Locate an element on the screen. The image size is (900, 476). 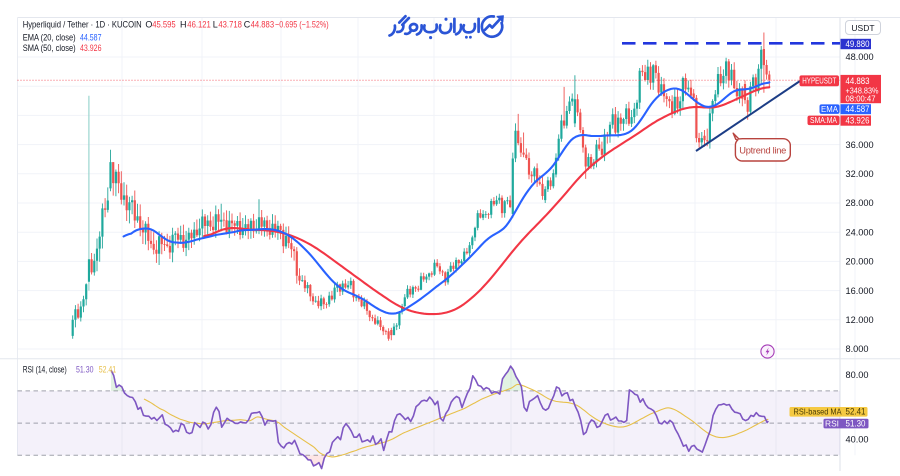
svg-text: 16.000 is located at coordinates (860, 291).